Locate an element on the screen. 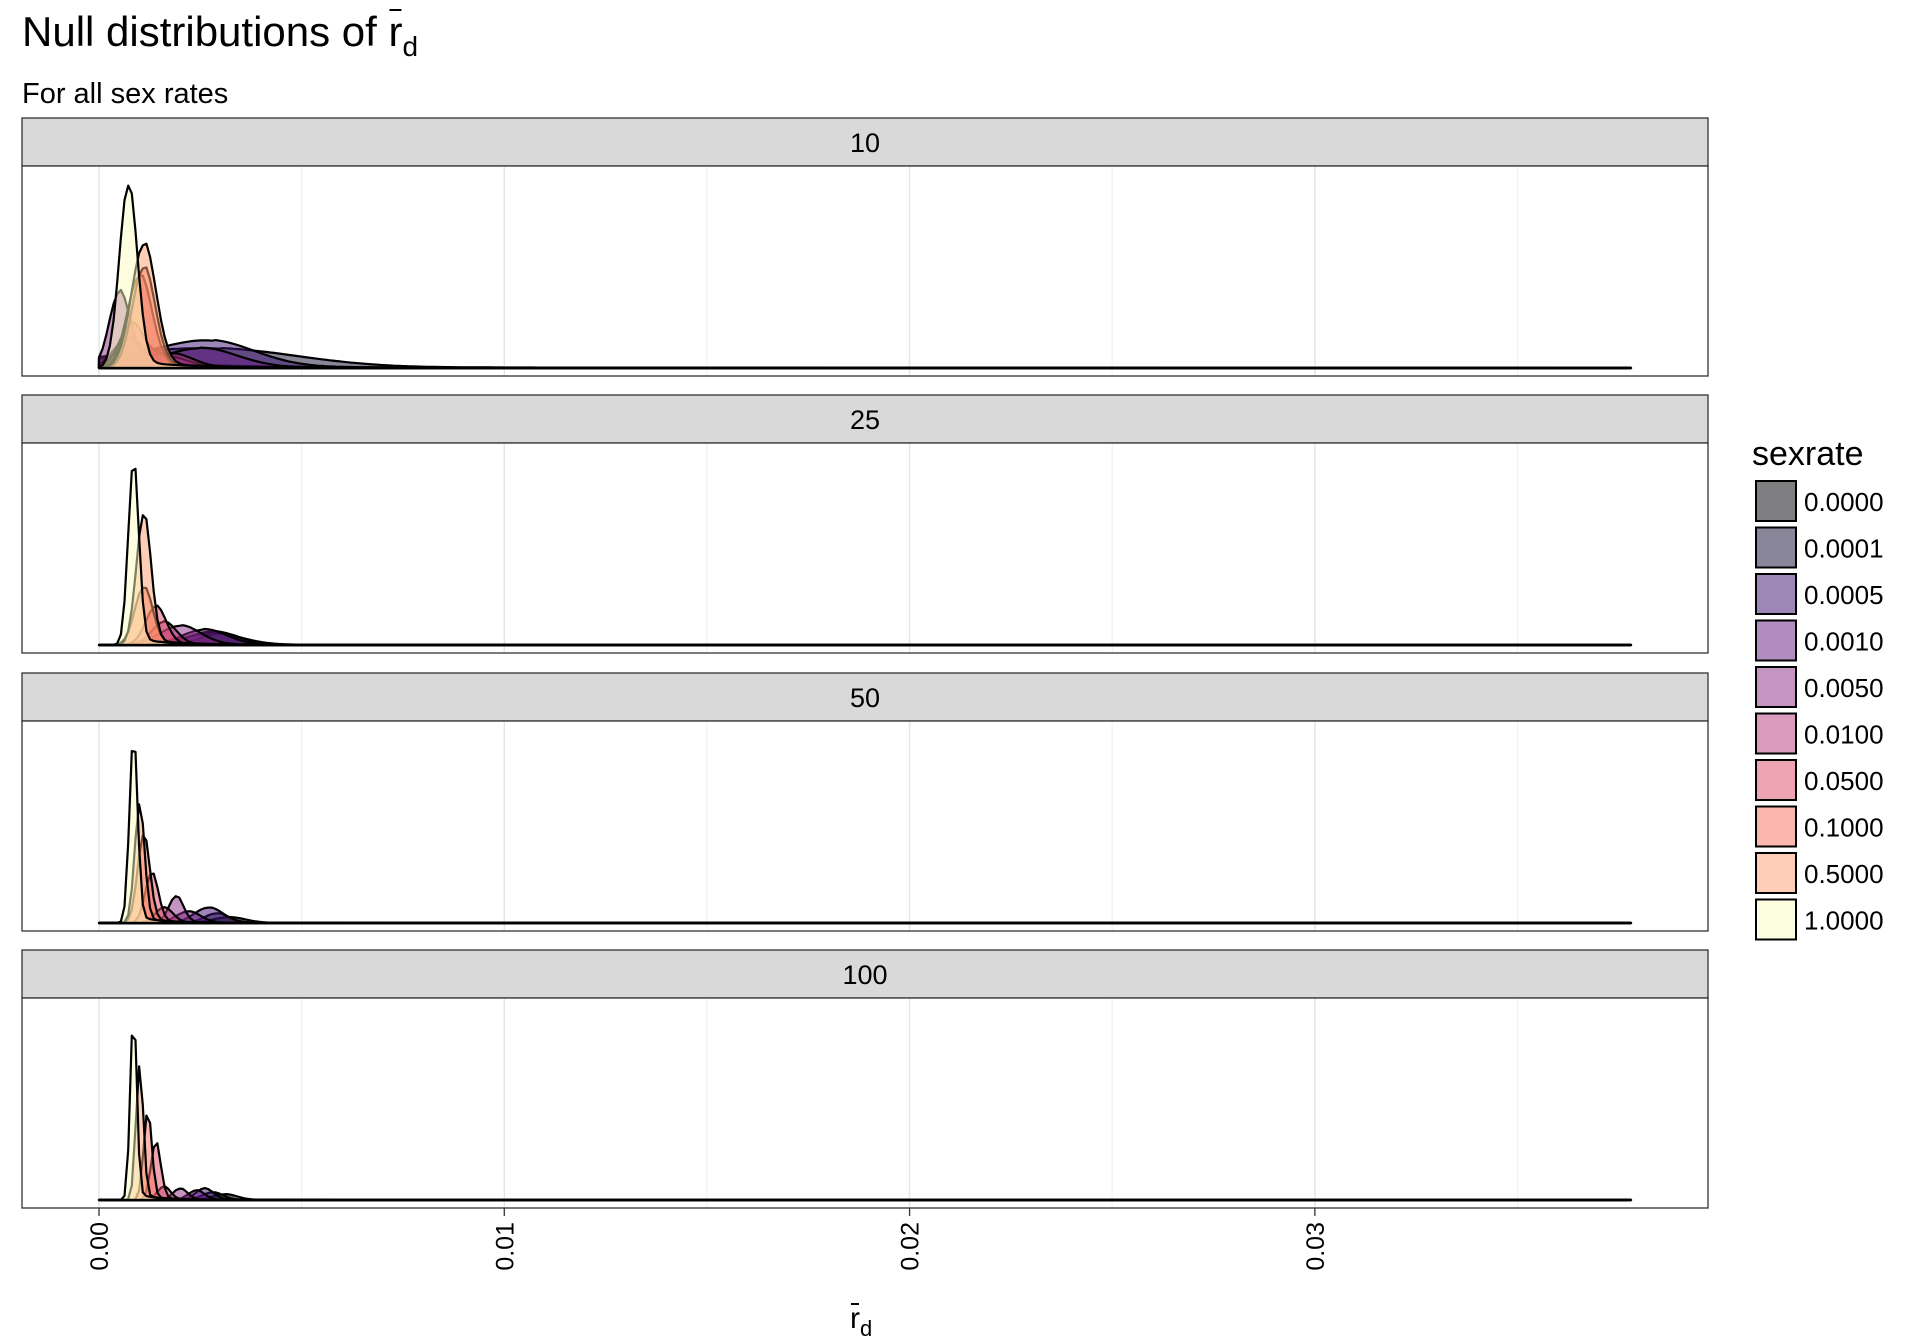 Image resolution: width=1920 pixels, height=1344 pixels. x-axis-label-symbol: r is located at coordinates (855, 1318).